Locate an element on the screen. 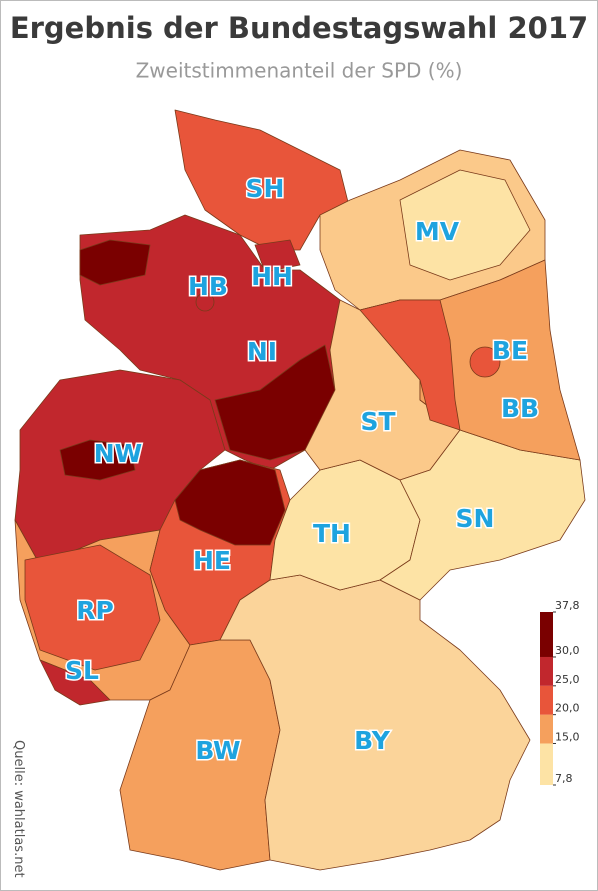 Image resolution: width=598 pixels, height=891 pixels. state-label: HH is located at coordinates (272, 276).